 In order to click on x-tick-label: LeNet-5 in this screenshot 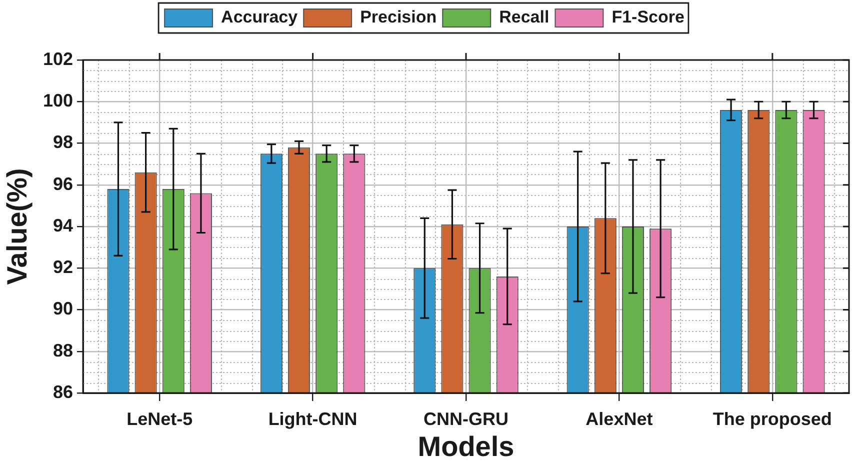, I will do `click(159, 418)`.